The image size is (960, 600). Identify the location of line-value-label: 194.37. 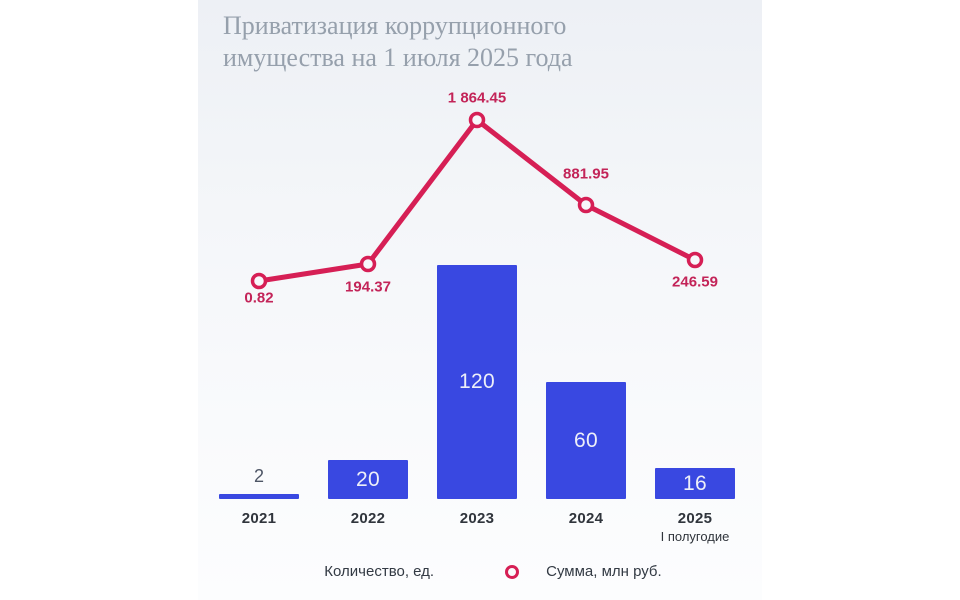
(368, 287).